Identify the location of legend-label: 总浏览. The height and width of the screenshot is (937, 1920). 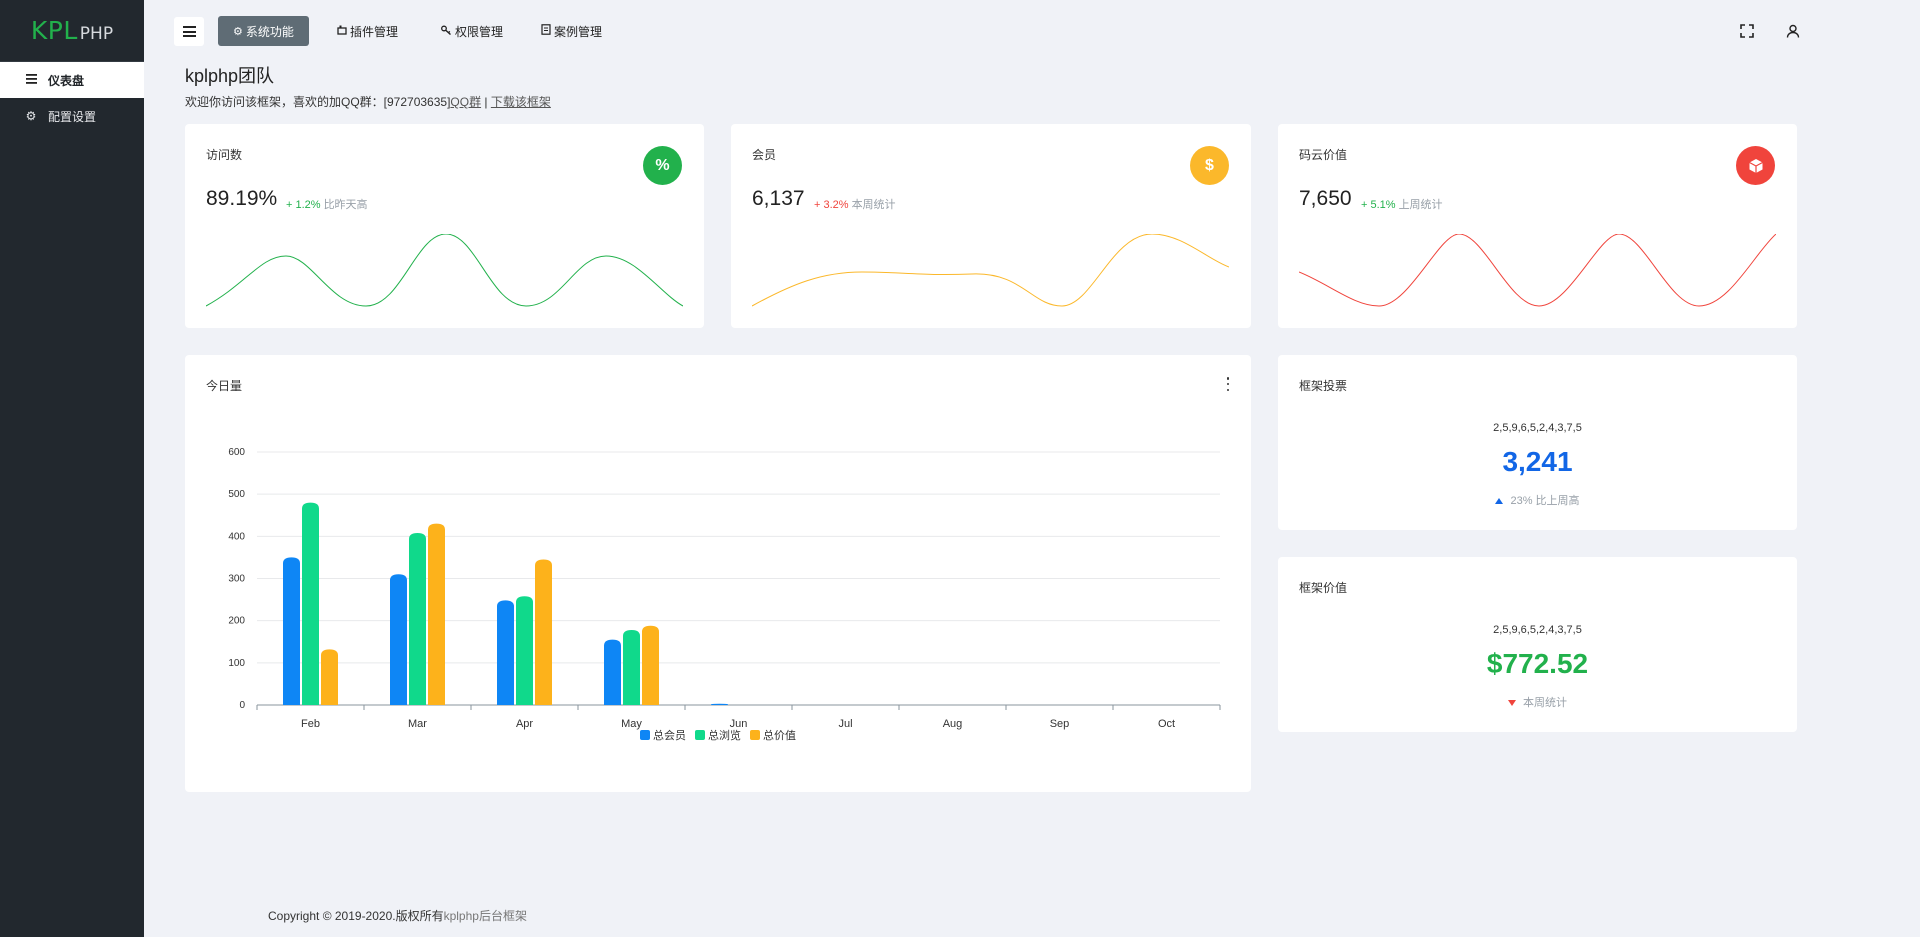
(724, 735).